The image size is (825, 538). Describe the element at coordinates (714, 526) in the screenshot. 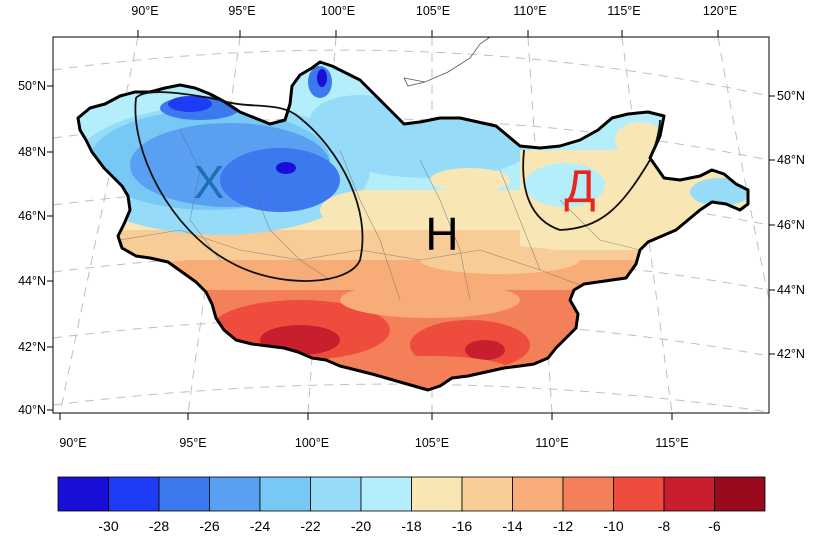

I see `colorbar-tick-label: -6` at that location.